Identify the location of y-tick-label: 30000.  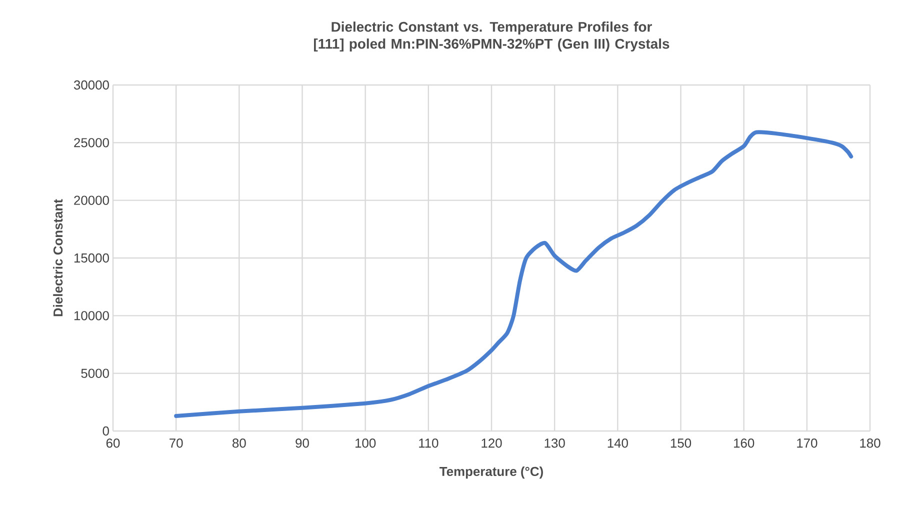
(91, 85).